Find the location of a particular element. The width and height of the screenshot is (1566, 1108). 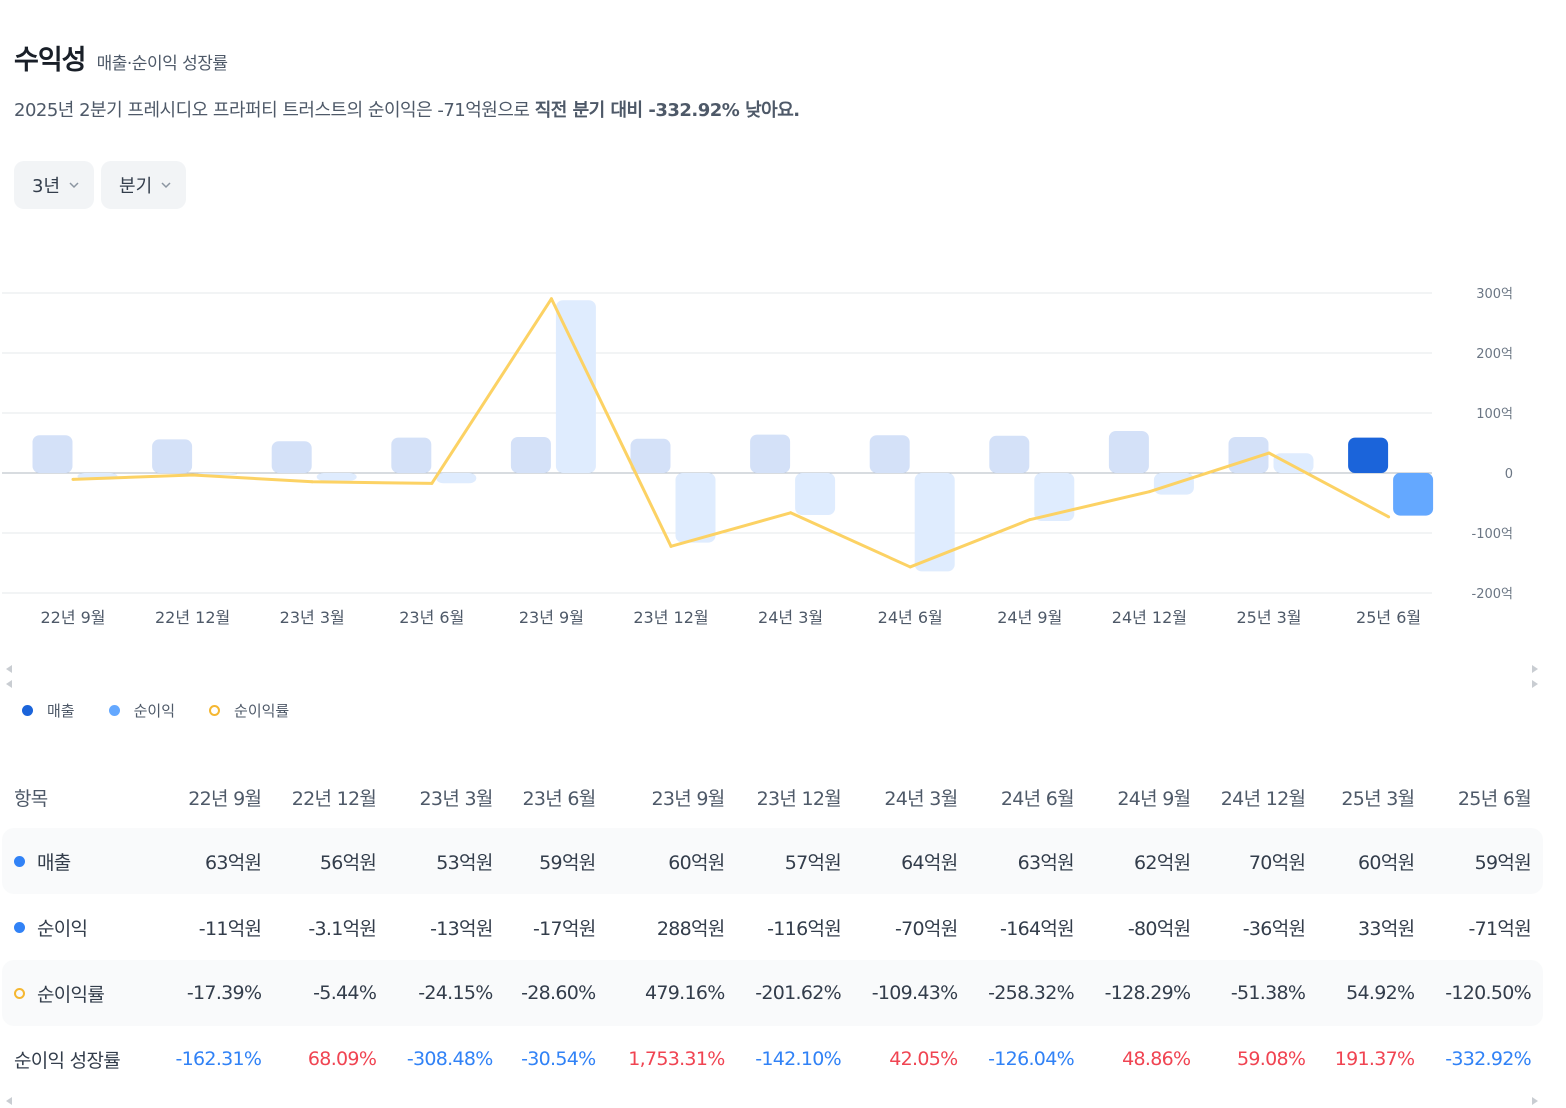

table-cell: -17억원 is located at coordinates (564, 928).